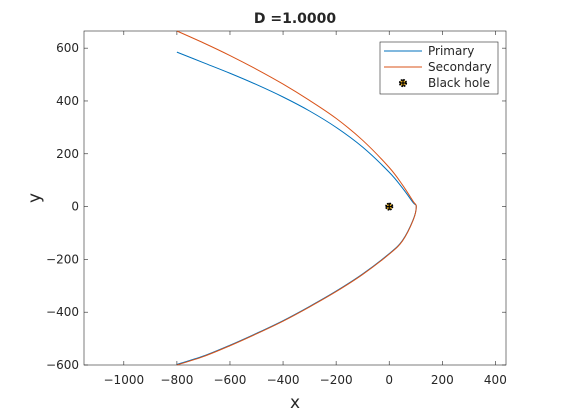  I want to click on x-tick-label: −800, so click(176, 380).